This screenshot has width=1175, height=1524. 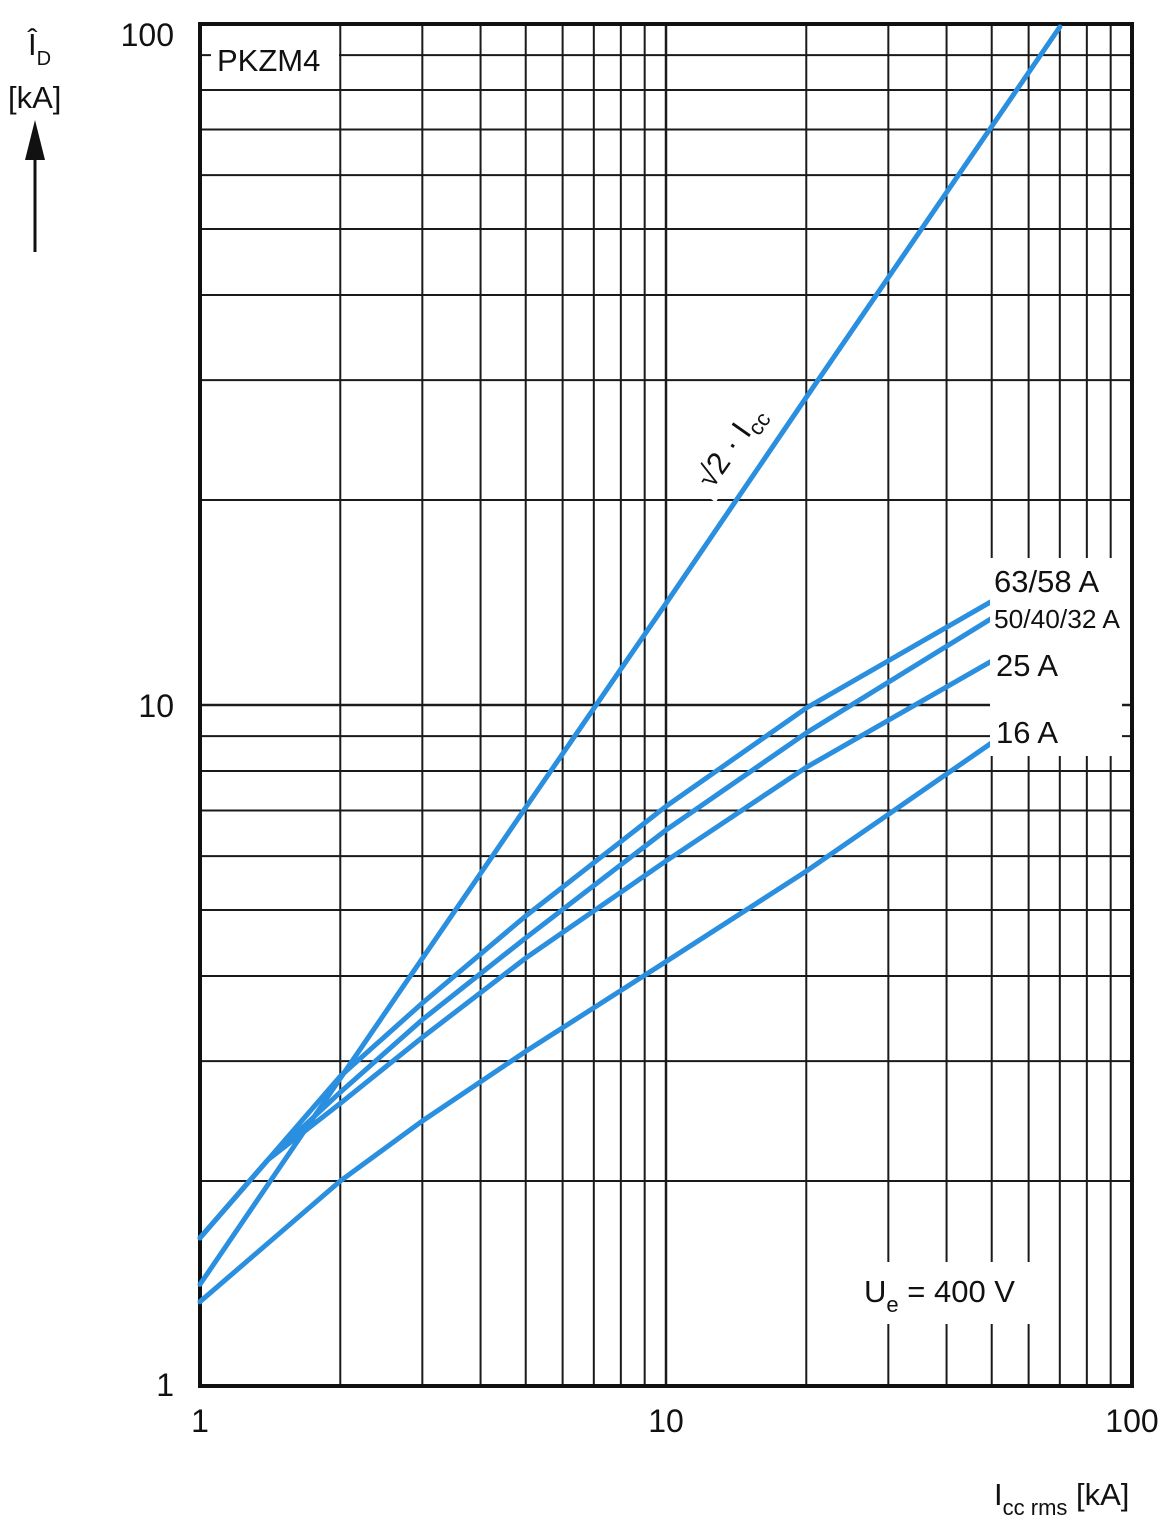 What do you see at coordinates (268, 60) in the screenshot?
I see `chart-title: PKZM4` at bounding box center [268, 60].